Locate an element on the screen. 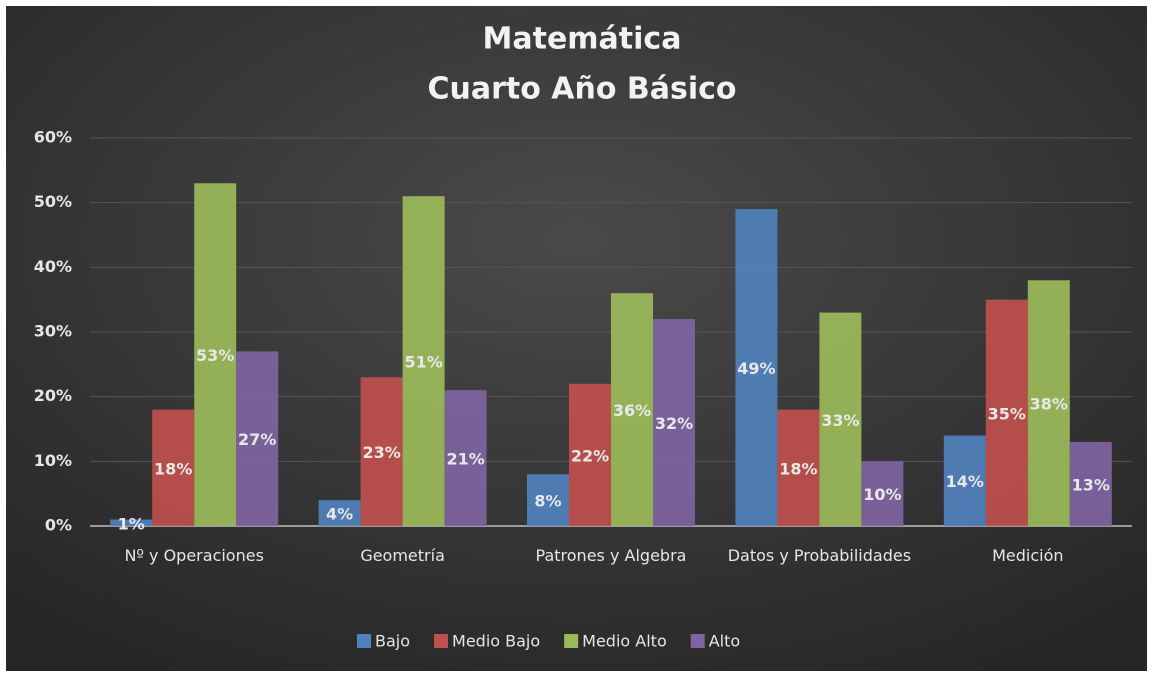 The image size is (1153, 677). y-tick-label: 20% is located at coordinates (53, 395).